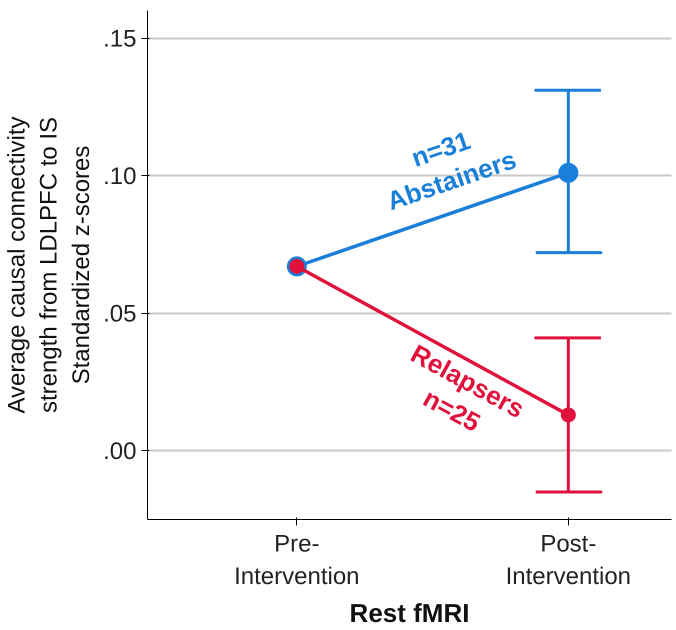 Image resolution: width=676 pixels, height=630 pixels. I want to click on x-tick-label: Pre- Intervention, so click(297, 560).